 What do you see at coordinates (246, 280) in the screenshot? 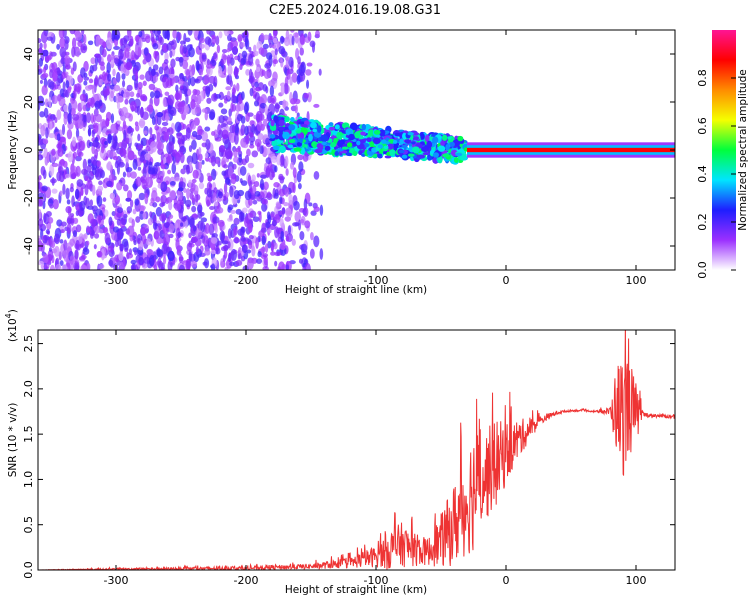
I see `x-tick-label: -200` at bounding box center [246, 280].